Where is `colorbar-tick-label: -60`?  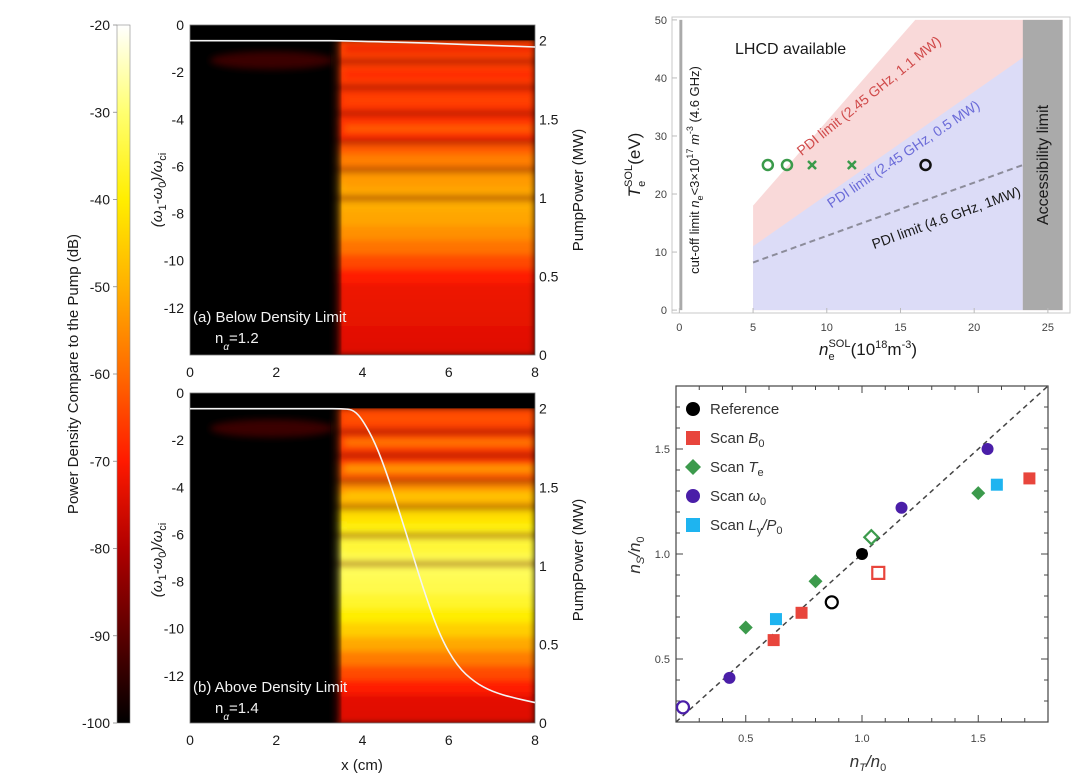 colorbar-tick-label: -60 is located at coordinates (100, 374).